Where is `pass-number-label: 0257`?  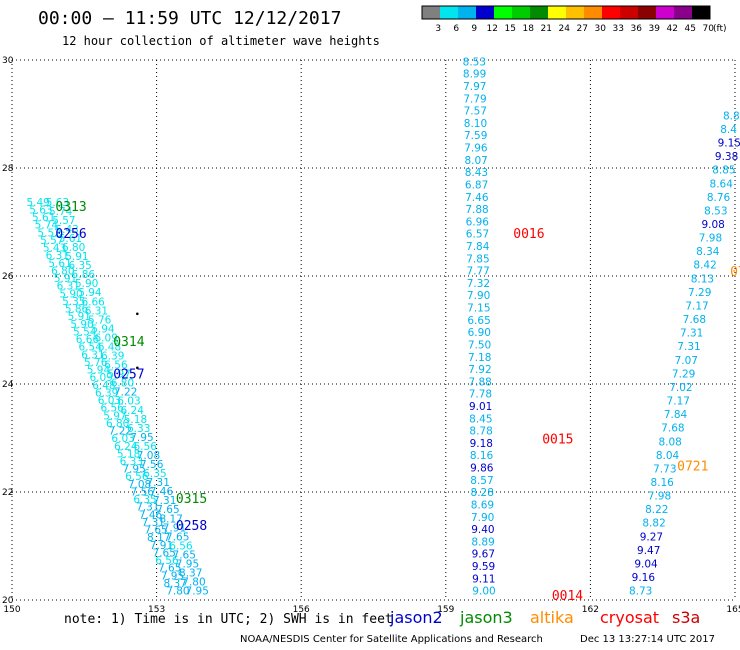
pass-number-label: 0257 is located at coordinates (128, 375).